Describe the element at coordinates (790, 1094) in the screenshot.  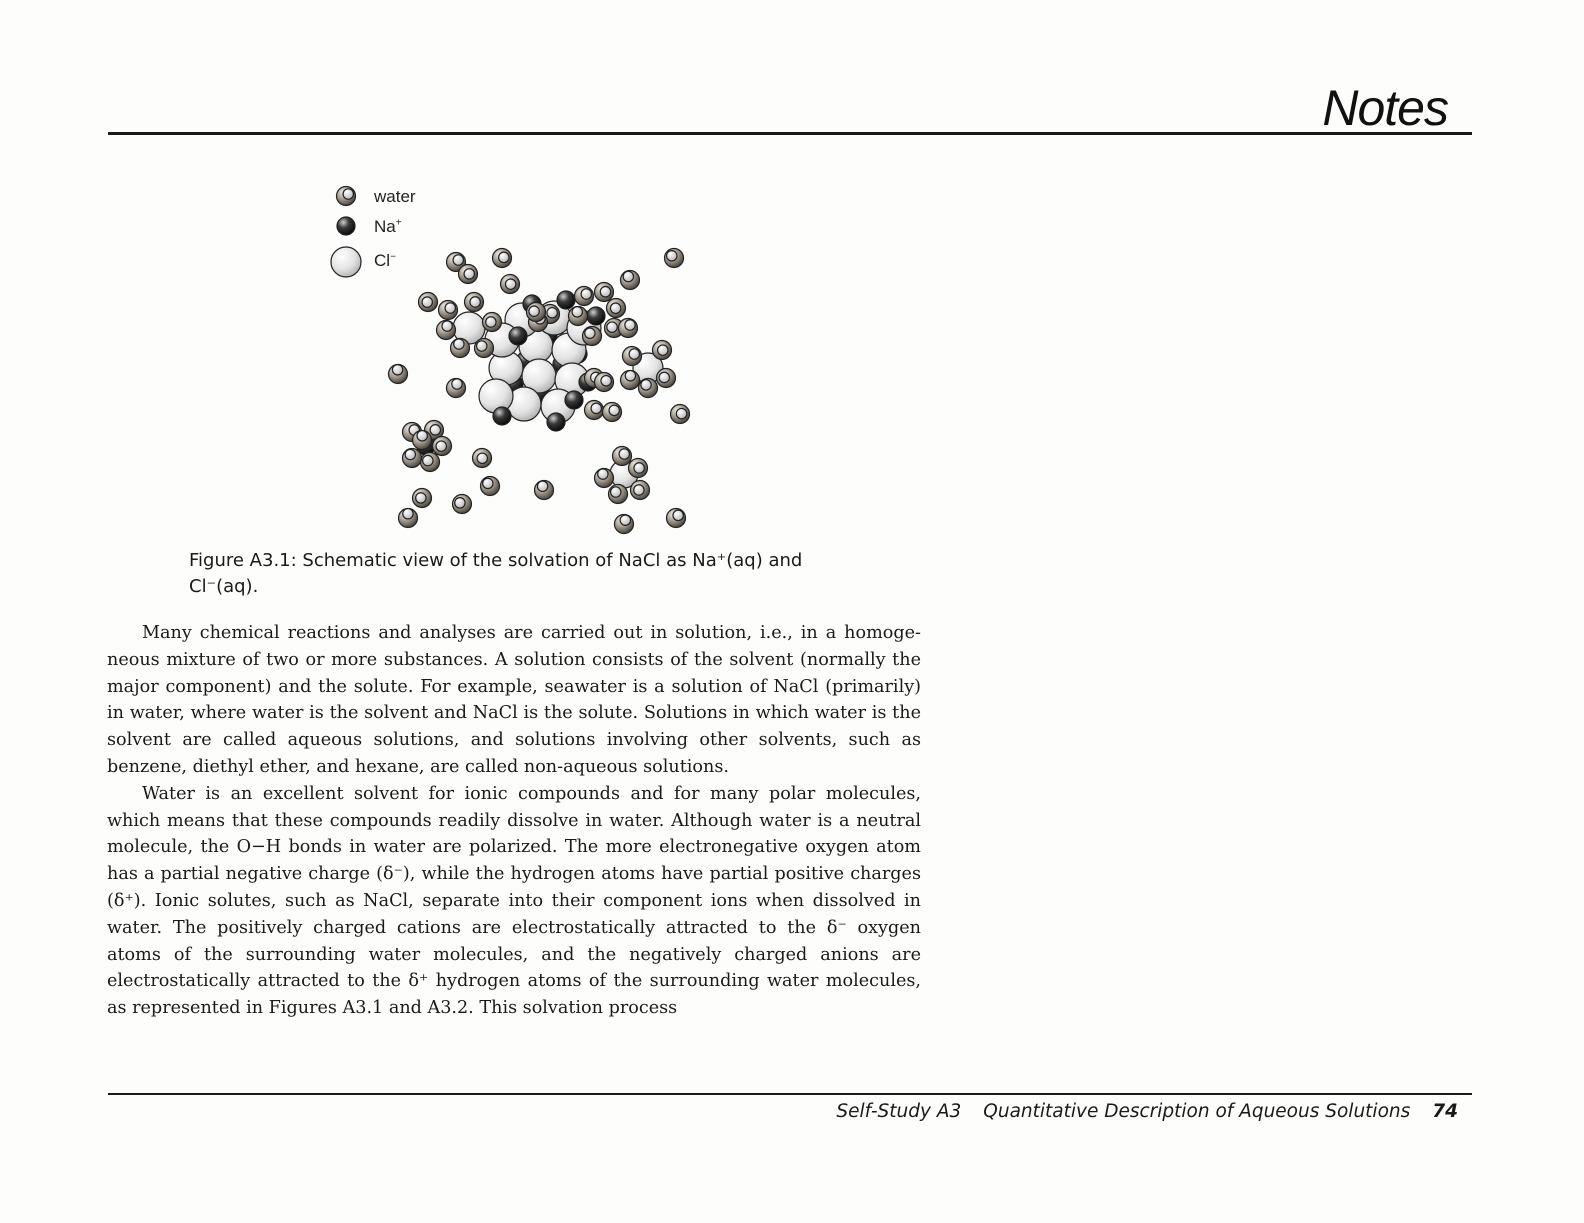
I see `footer-divider` at that location.